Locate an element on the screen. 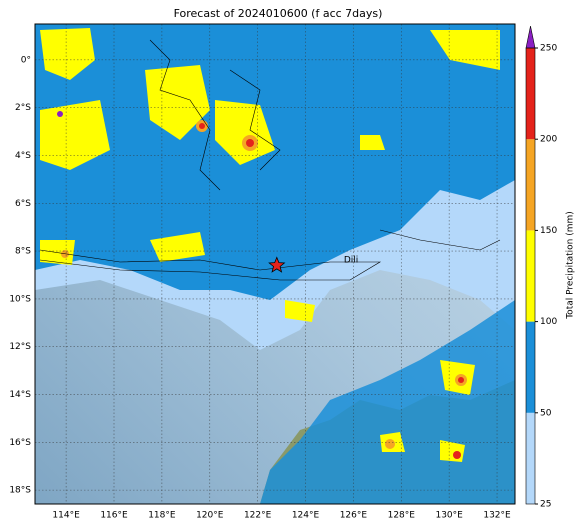 The height and width of the screenshot is (532, 585). y-tick-label: 4°S is located at coordinates (23, 156).